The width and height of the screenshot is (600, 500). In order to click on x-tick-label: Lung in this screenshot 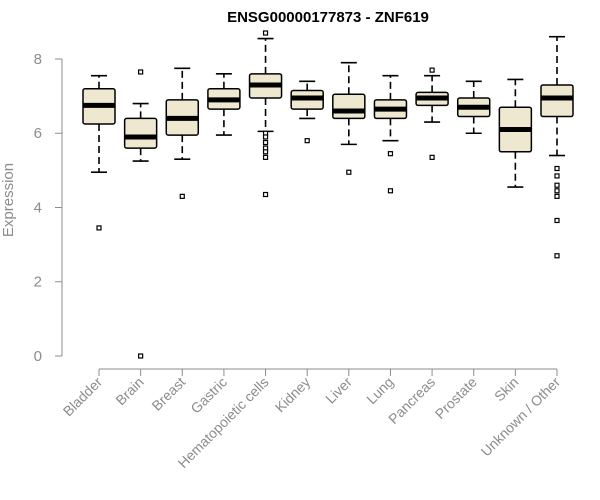, I will do `click(379, 390)`.